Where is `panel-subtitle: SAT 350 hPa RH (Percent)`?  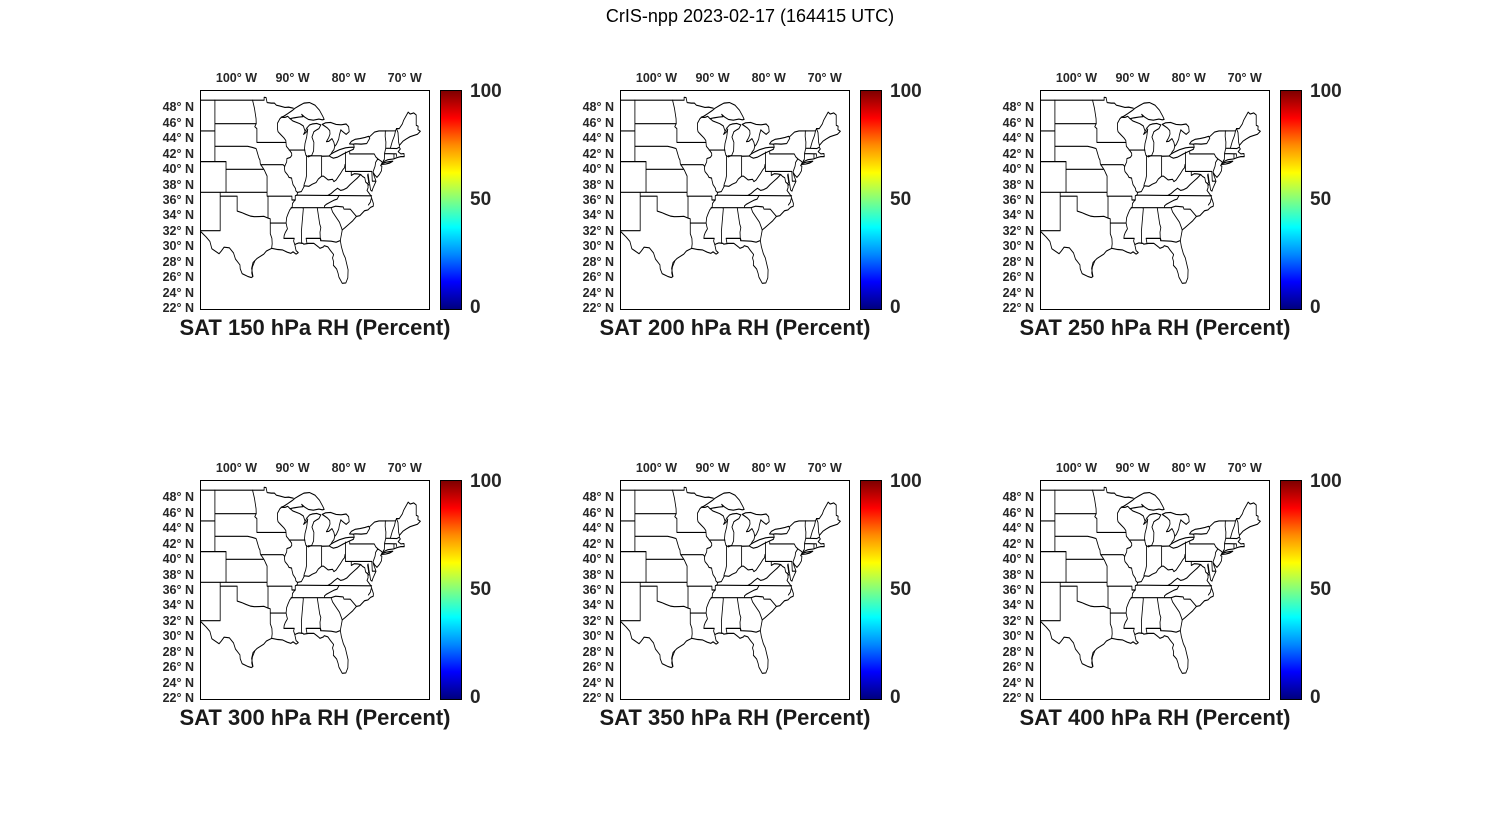
panel-subtitle: SAT 350 hPa RH (Percent) is located at coordinates (735, 717).